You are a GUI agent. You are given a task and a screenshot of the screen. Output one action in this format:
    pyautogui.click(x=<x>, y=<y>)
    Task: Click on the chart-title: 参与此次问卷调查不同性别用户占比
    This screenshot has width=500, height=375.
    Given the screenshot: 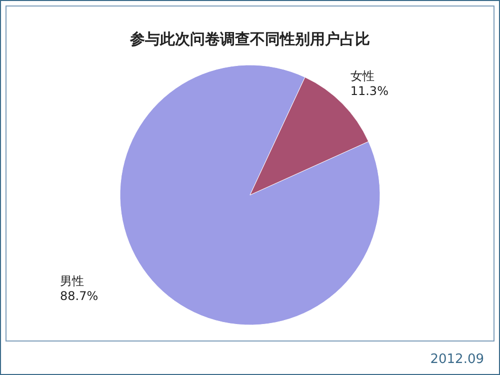 What is the action you would take?
    pyautogui.click(x=249, y=39)
    